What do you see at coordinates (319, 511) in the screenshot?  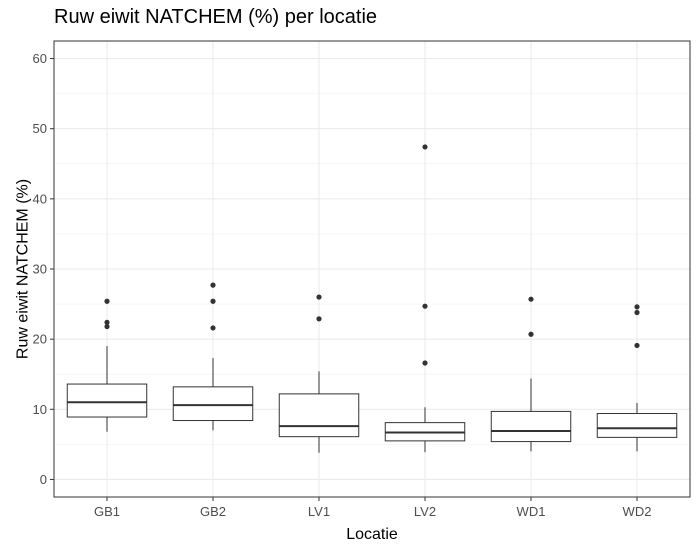 I see `x-tick-label: LV1` at bounding box center [319, 511].